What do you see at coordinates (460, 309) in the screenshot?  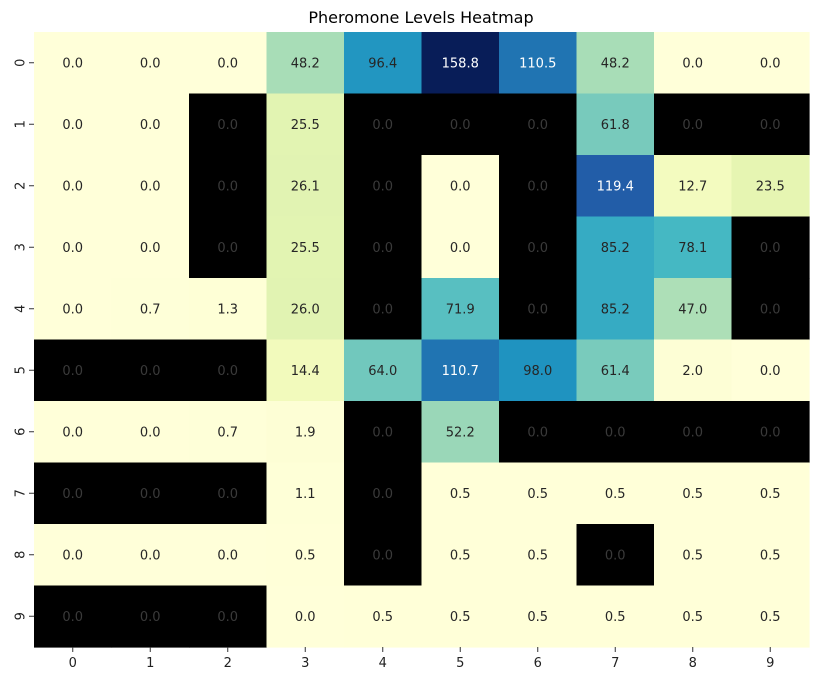 I see `cell-value-label: 71.9` at bounding box center [460, 309].